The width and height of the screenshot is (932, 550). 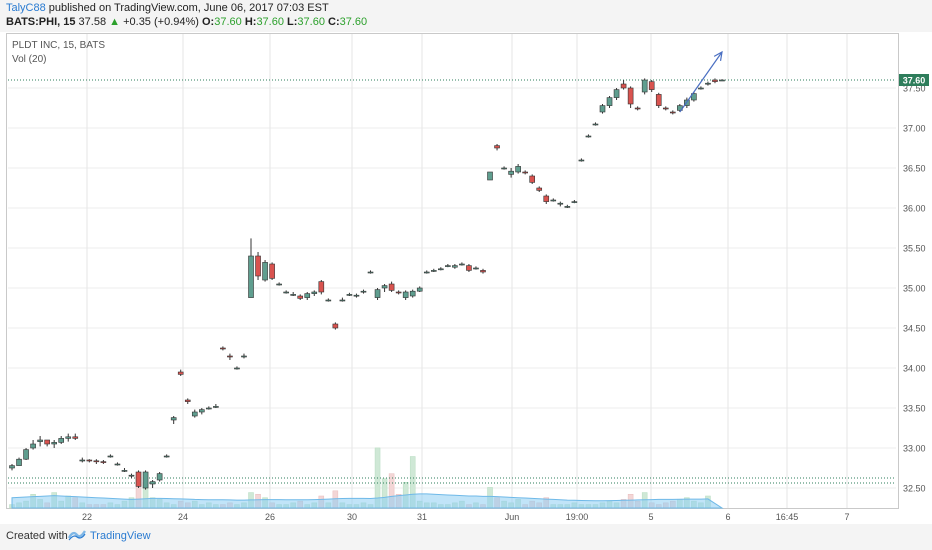 I want to click on x-tick-label: 22, so click(x=87, y=517).